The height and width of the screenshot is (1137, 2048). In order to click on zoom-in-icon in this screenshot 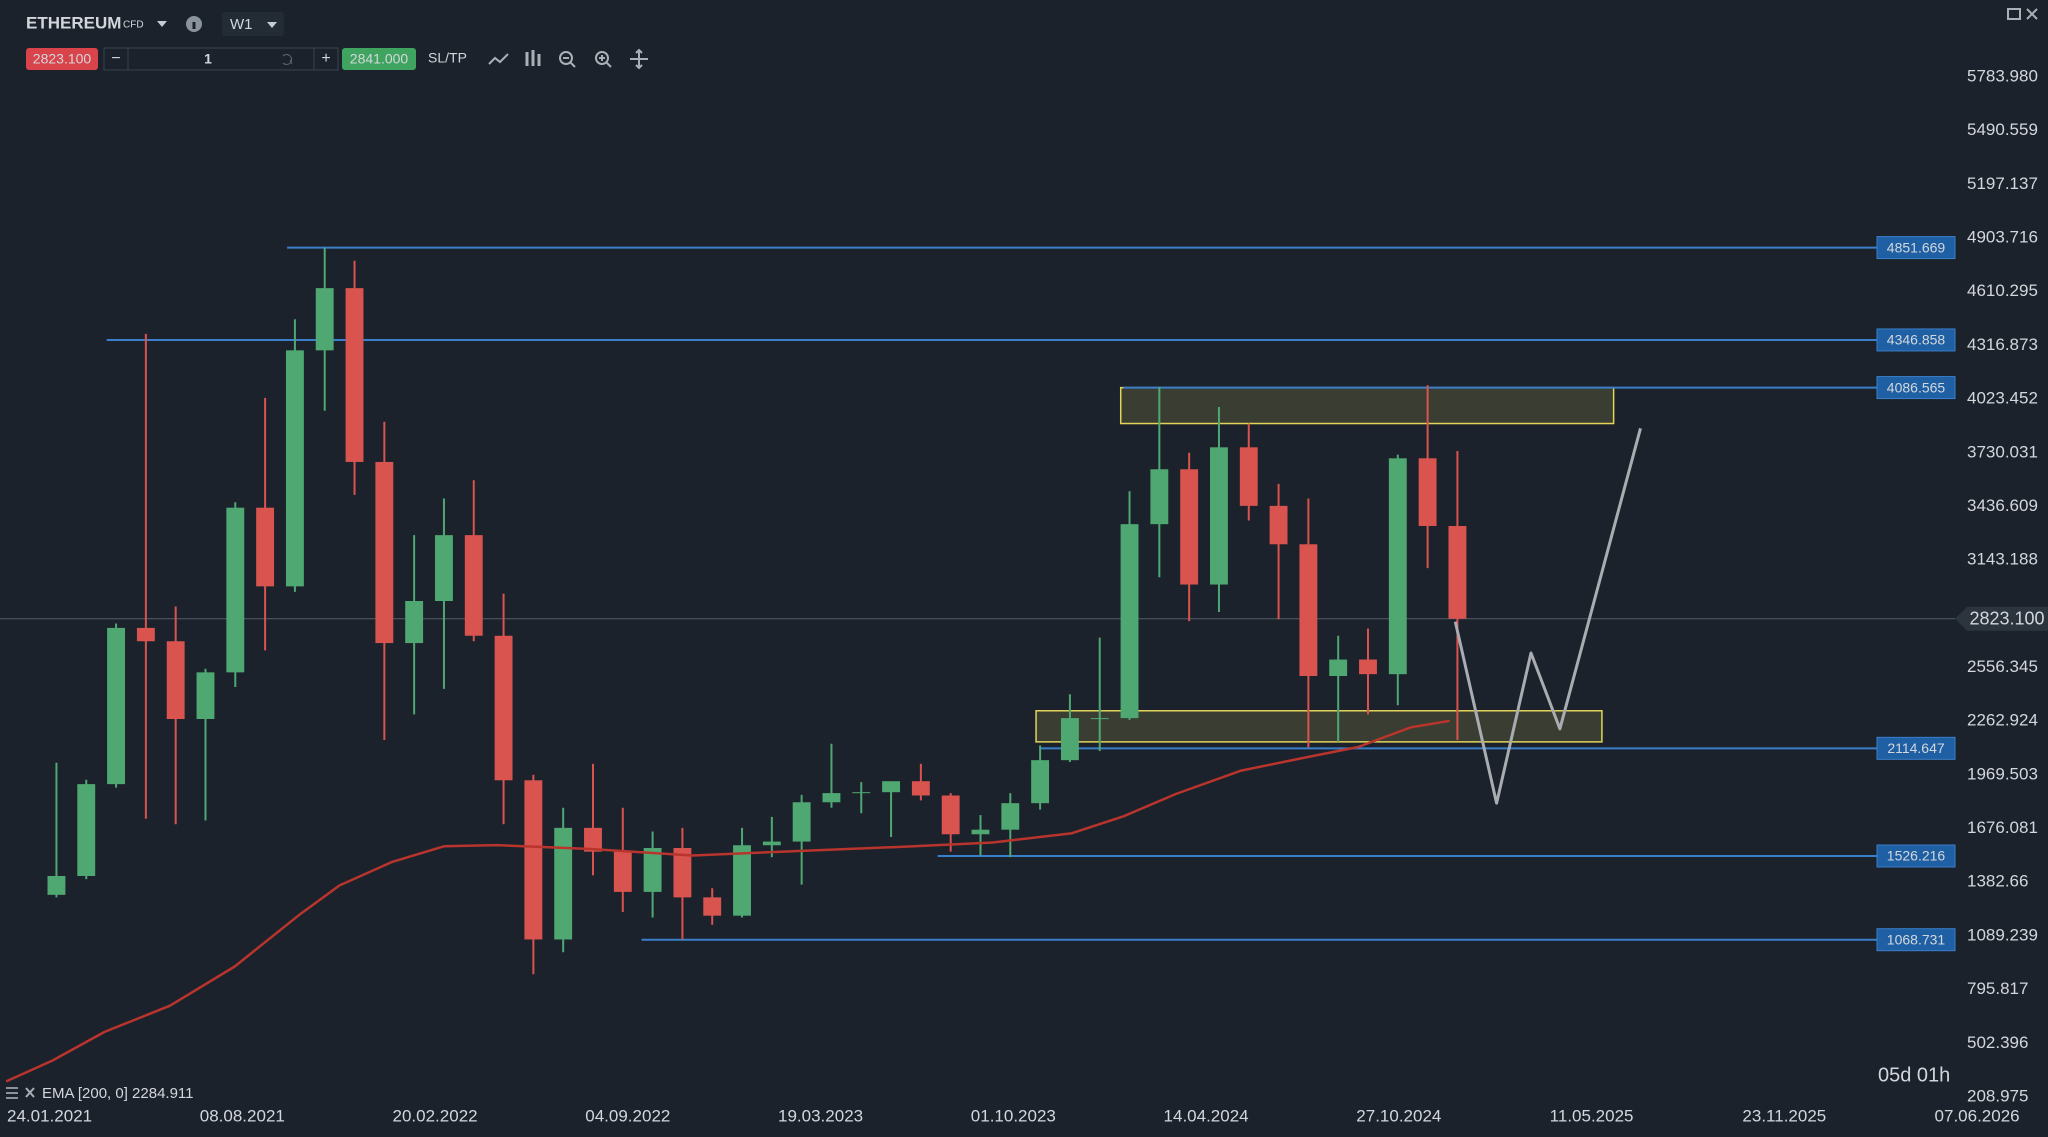, I will do `click(602, 58)`.